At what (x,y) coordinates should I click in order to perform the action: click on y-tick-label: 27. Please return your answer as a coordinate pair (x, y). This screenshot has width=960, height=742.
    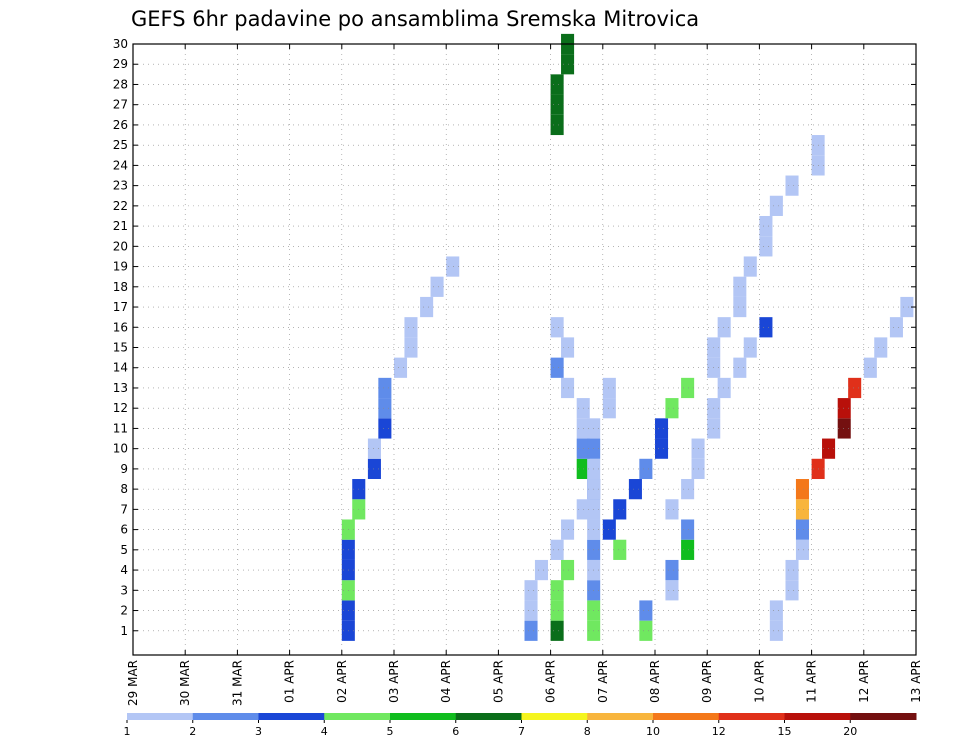
    Looking at the image, I should click on (120, 105).